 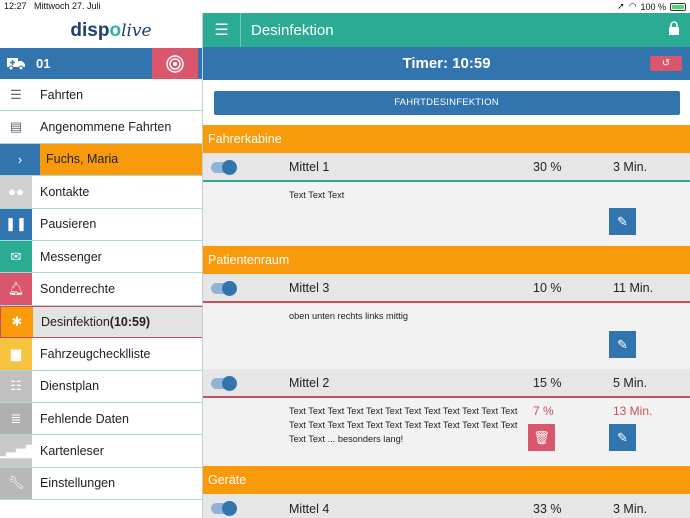 I want to click on sidebar-item-angenommene-fahrten: ▤ Angenommene Fahrten, so click(x=101, y=127).